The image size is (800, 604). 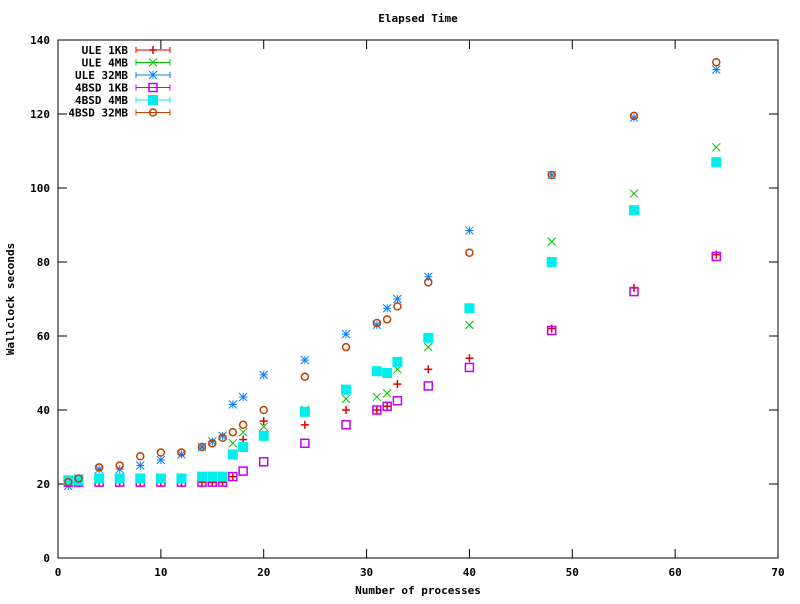 What do you see at coordinates (101, 100) in the screenshot?
I see `legend-label: 4BSD 4MB` at bounding box center [101, 100].